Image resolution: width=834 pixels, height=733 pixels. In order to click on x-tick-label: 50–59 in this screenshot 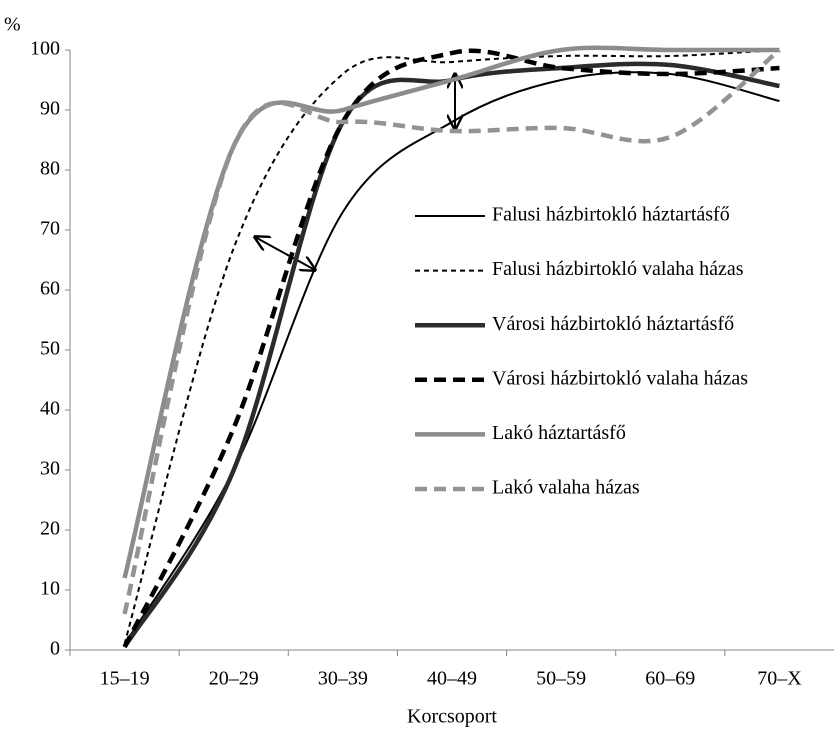, I will do `click(561, 679)`.